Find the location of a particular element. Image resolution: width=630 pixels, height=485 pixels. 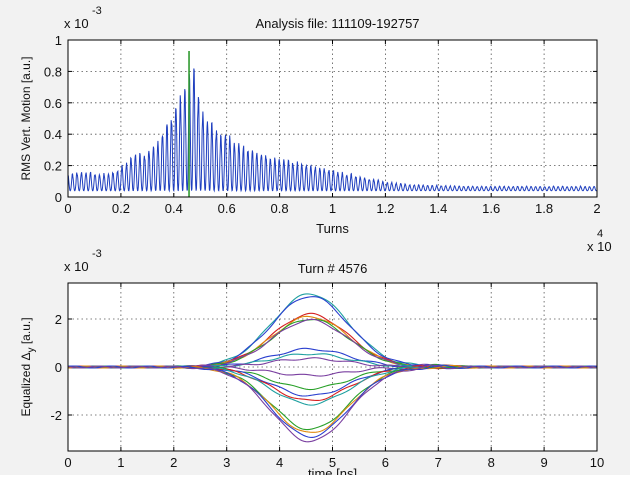

top-y-exponent-base: x 10 is located at coordinates (76, 23).